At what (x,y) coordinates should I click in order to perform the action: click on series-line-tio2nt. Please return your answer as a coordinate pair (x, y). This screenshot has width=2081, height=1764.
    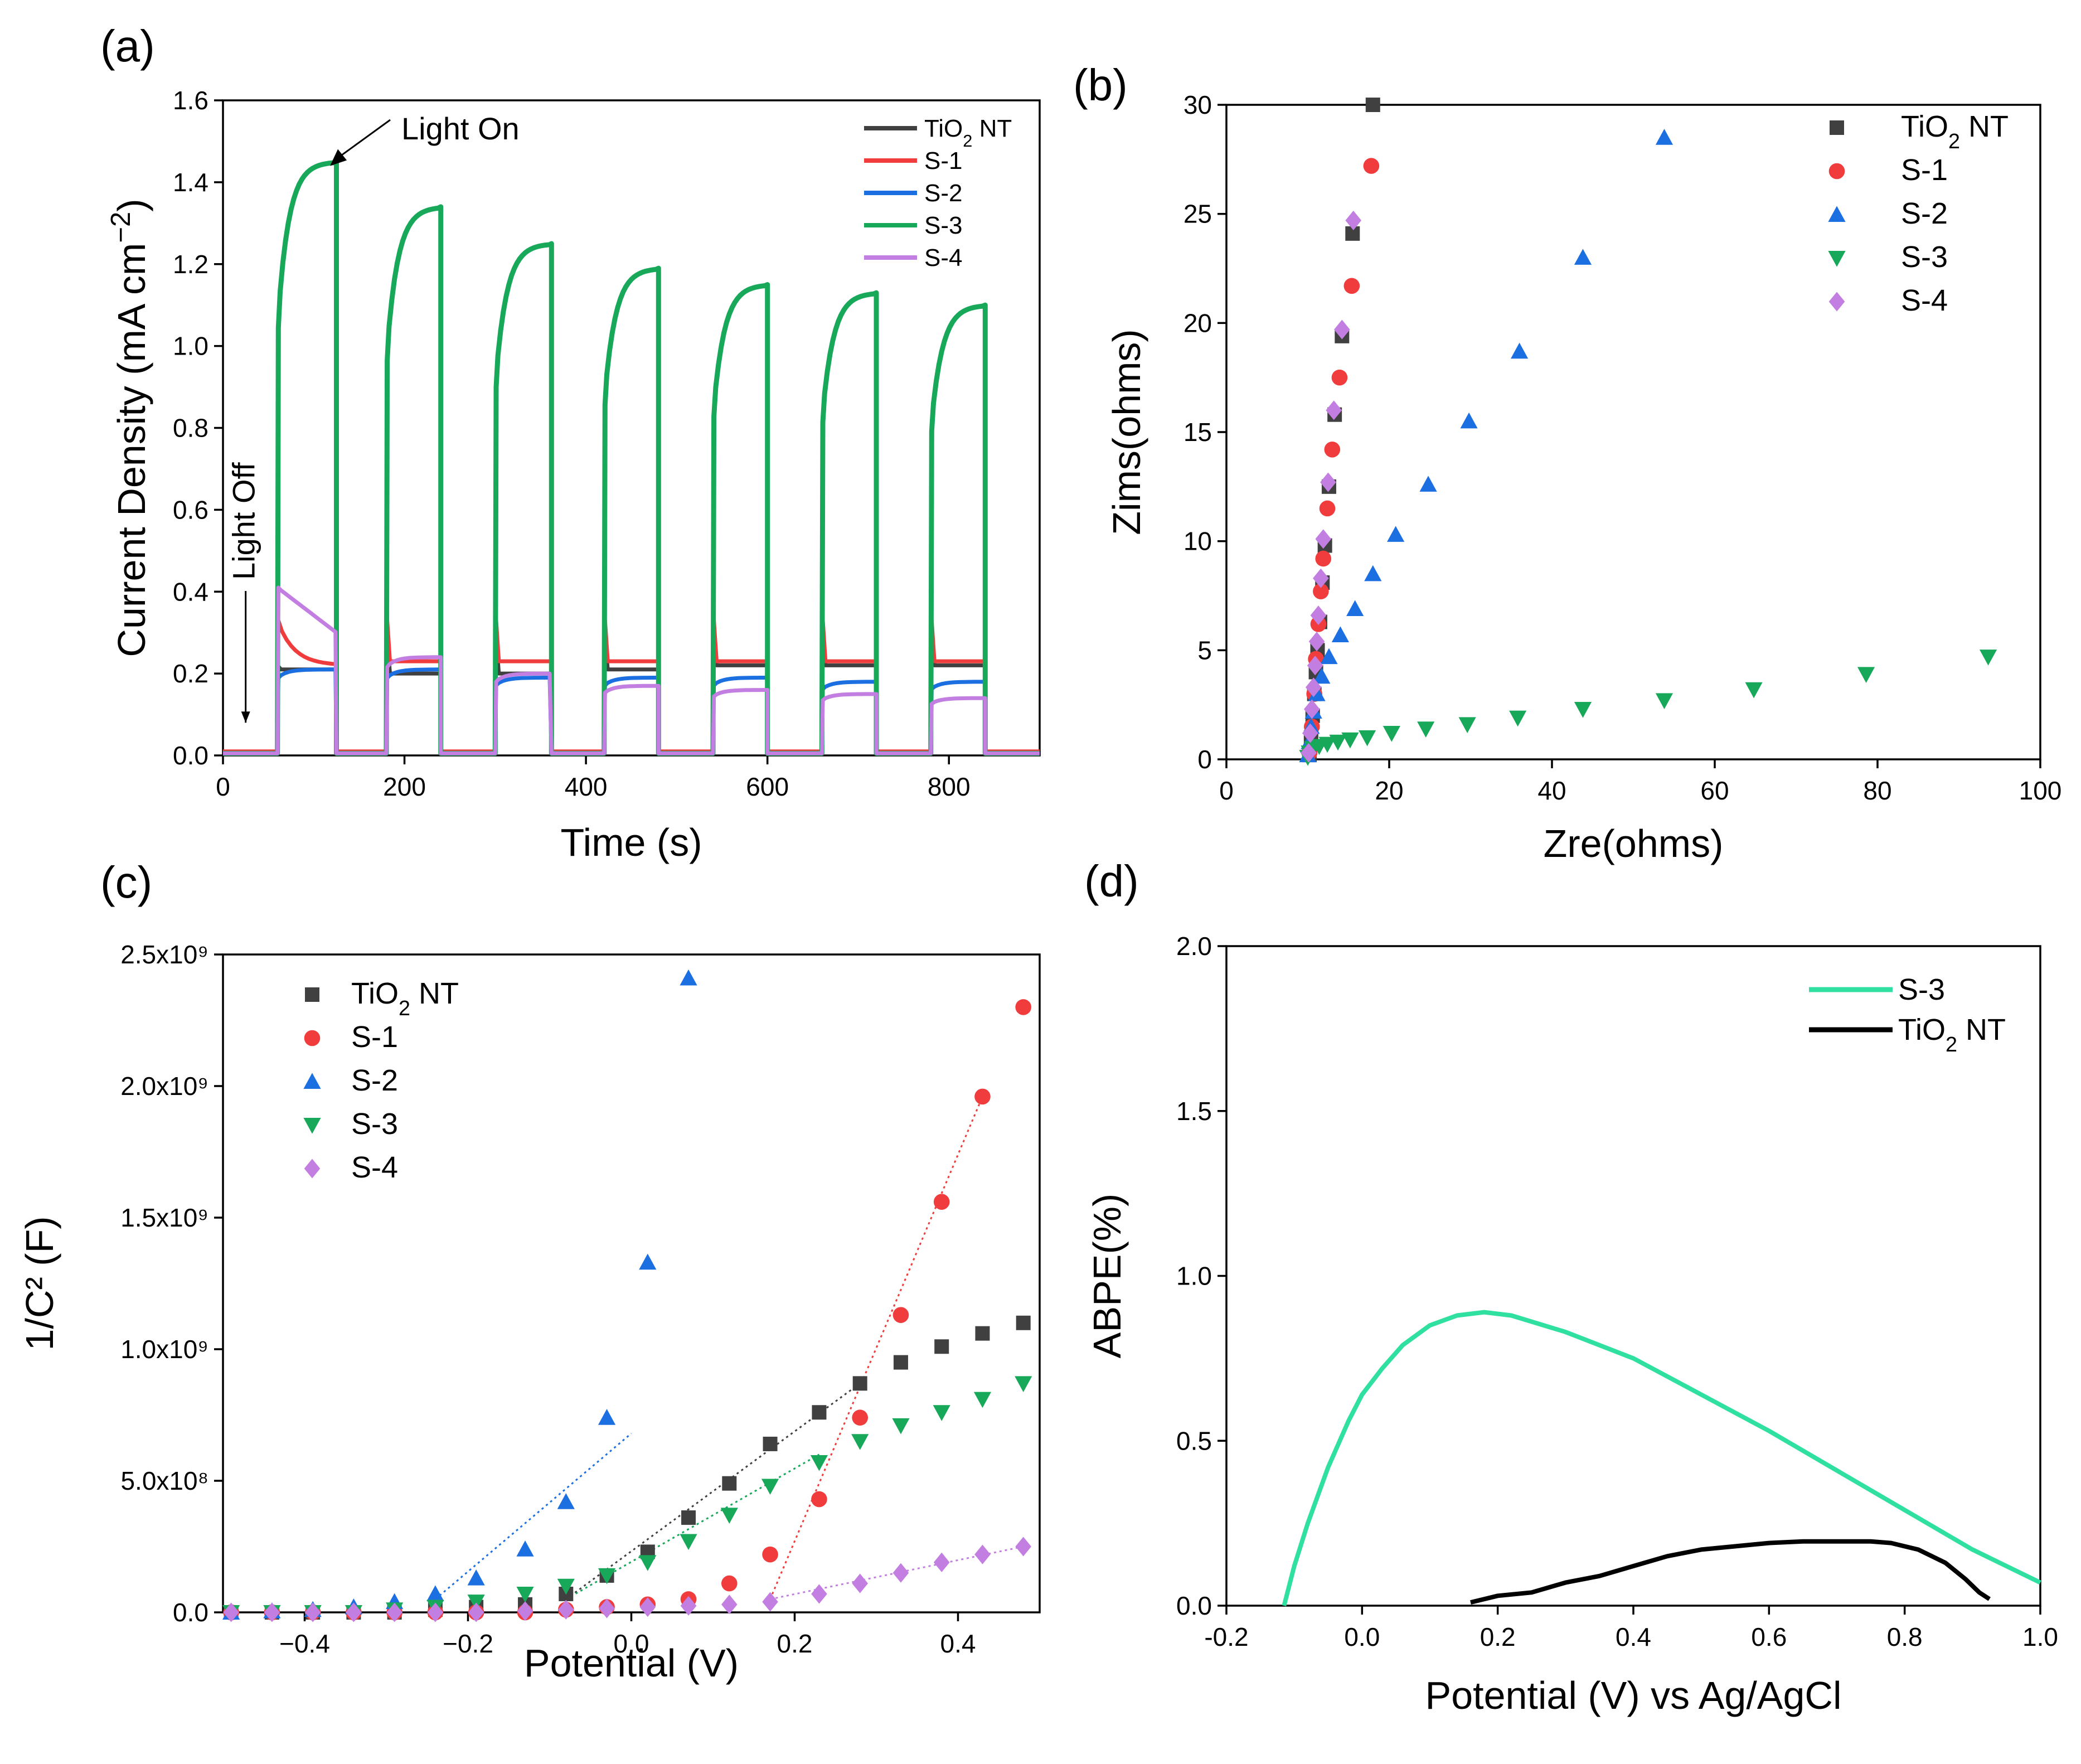
    Looking at the image, I should click on (1731, 1572).